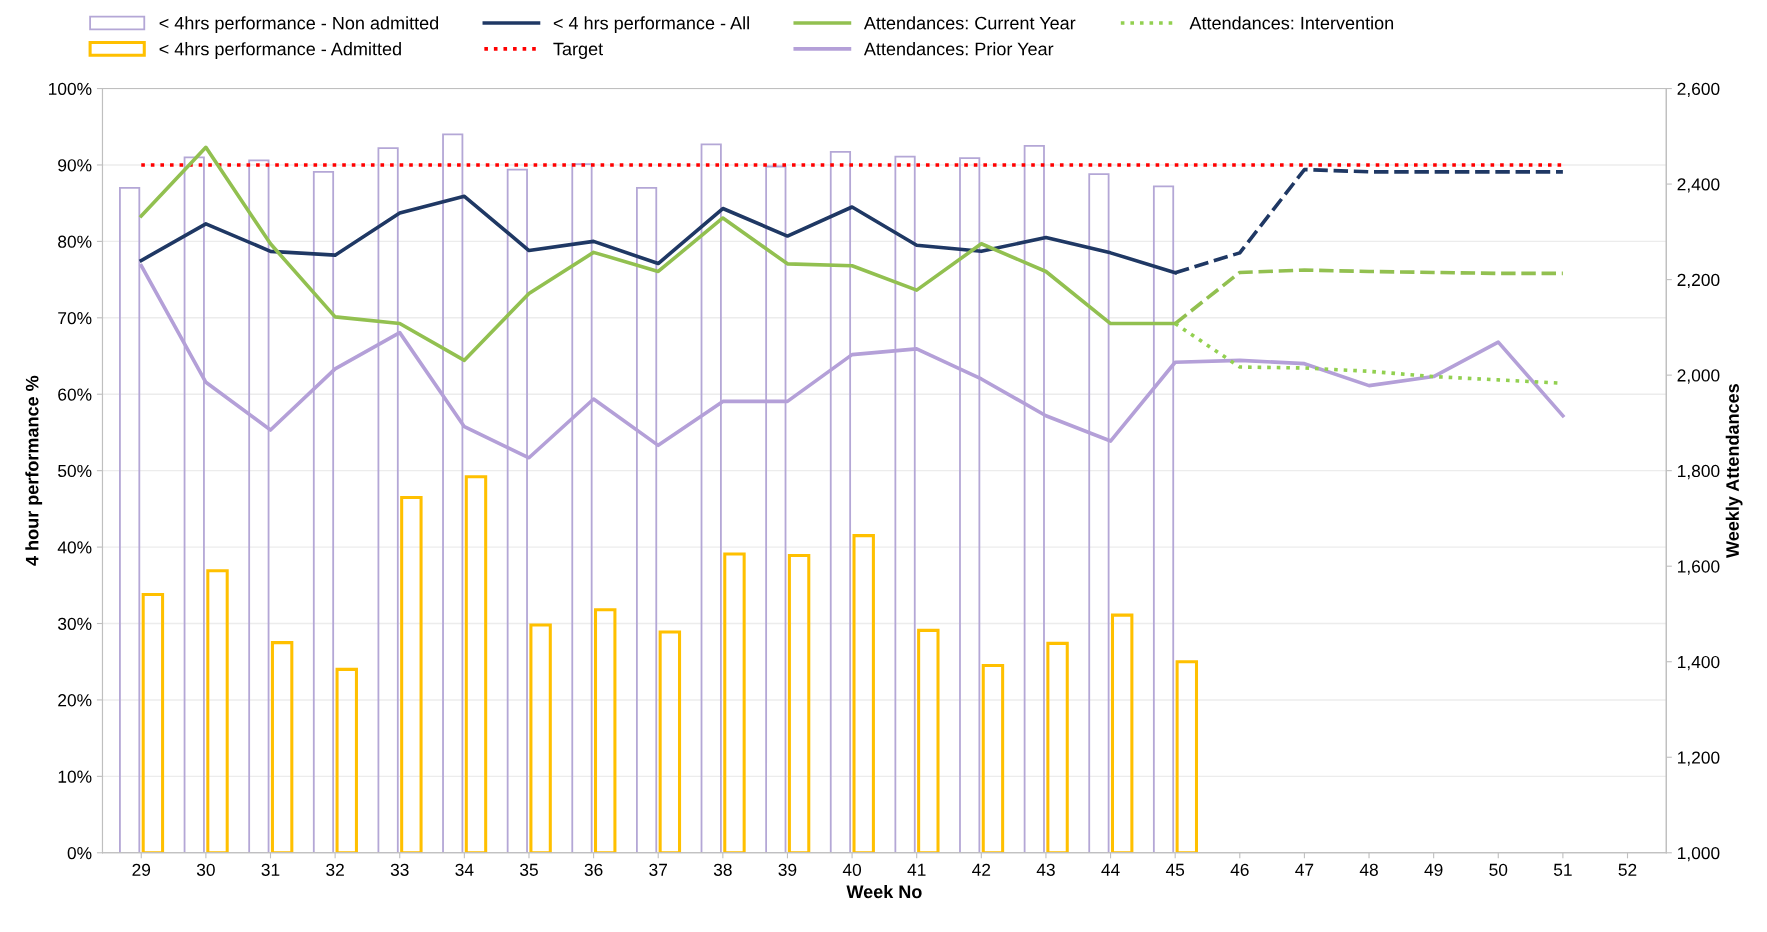 The height and width of the screenshot is (932, 1767). I want to click on y-tick-label: 100%, so click(70, 88).